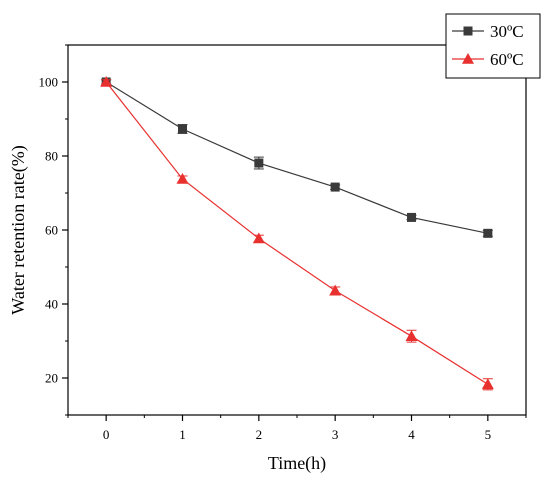 This screenshot has width=550, height=487. Describe the element at coordinates (259, 434) in the screenshot. I see `x-tick-label: 2` at that location.